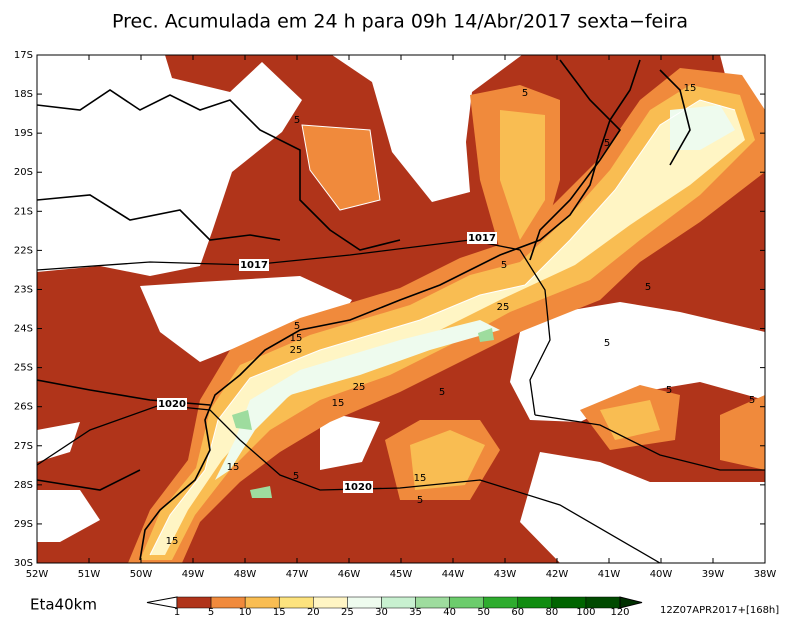  I want to click on lat-label: 26S, so click(23, 407).